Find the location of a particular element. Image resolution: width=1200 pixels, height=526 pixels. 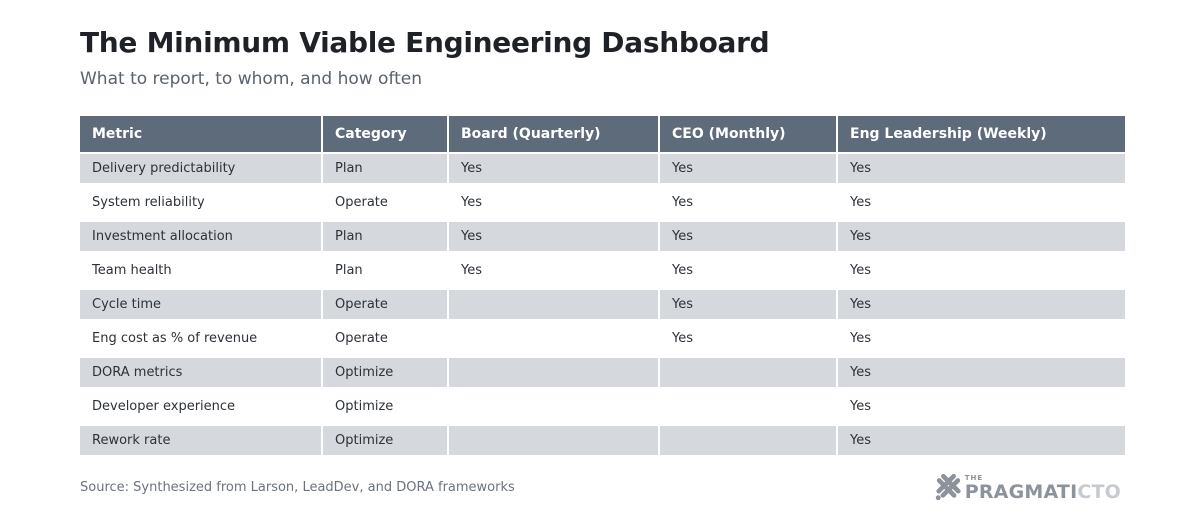

page-subtitle: What to report, to whom, and how often is located at coordinates (251, 78).